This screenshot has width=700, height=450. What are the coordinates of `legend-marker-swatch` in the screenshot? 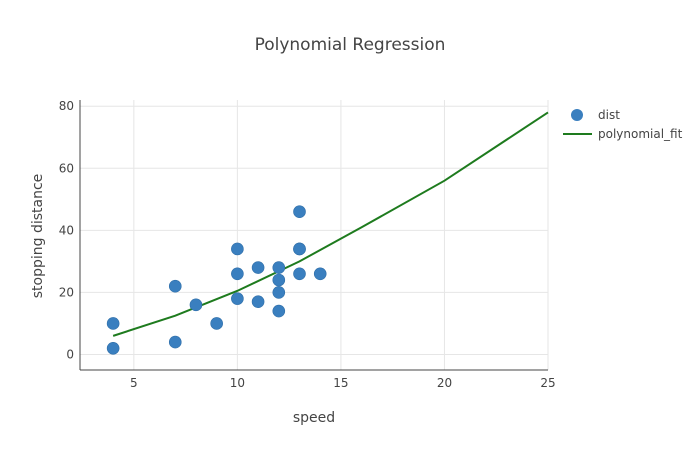 It's located at (577, 115).